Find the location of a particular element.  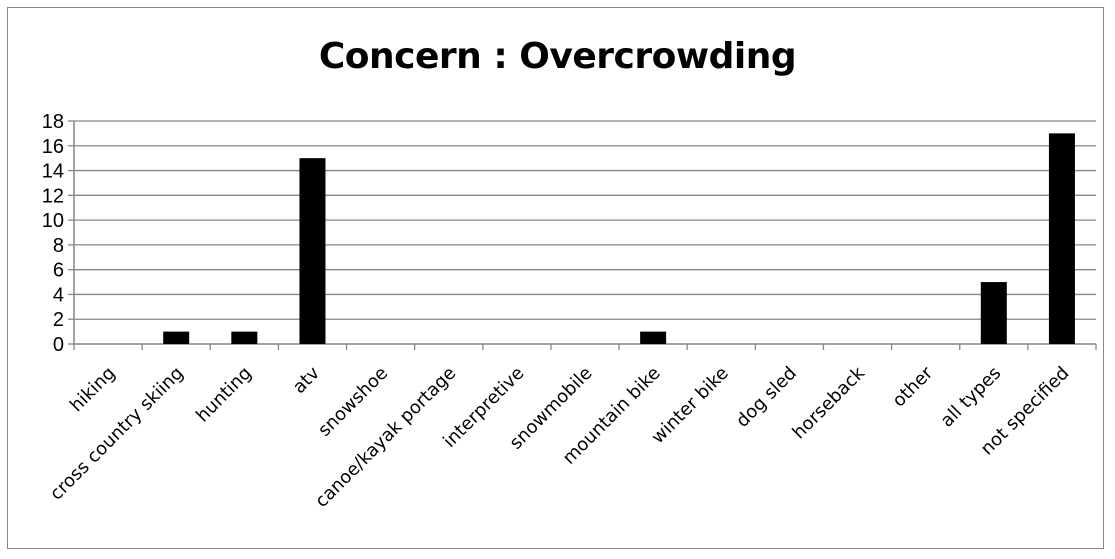

x-category-label: atv is located at coordinates (306, 379).